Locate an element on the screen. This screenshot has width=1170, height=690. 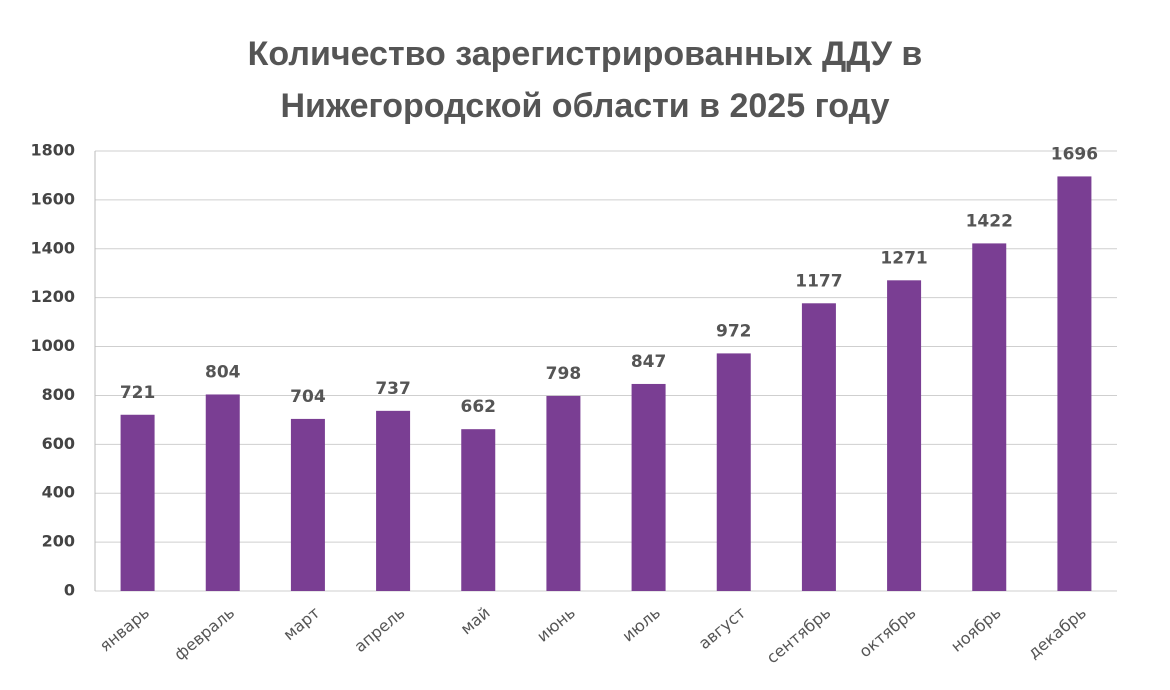
value-label: 804 is located at coordinates (223, 372).